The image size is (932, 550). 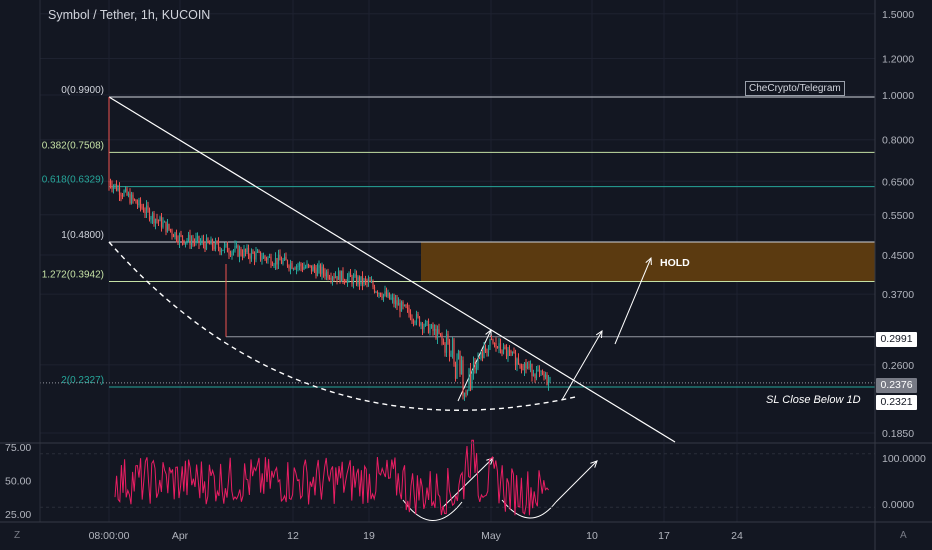 What do you see at coordinates (17, 535) in the screenshot?
I see `zoom-button: Z` at bounding box center [17, 535].